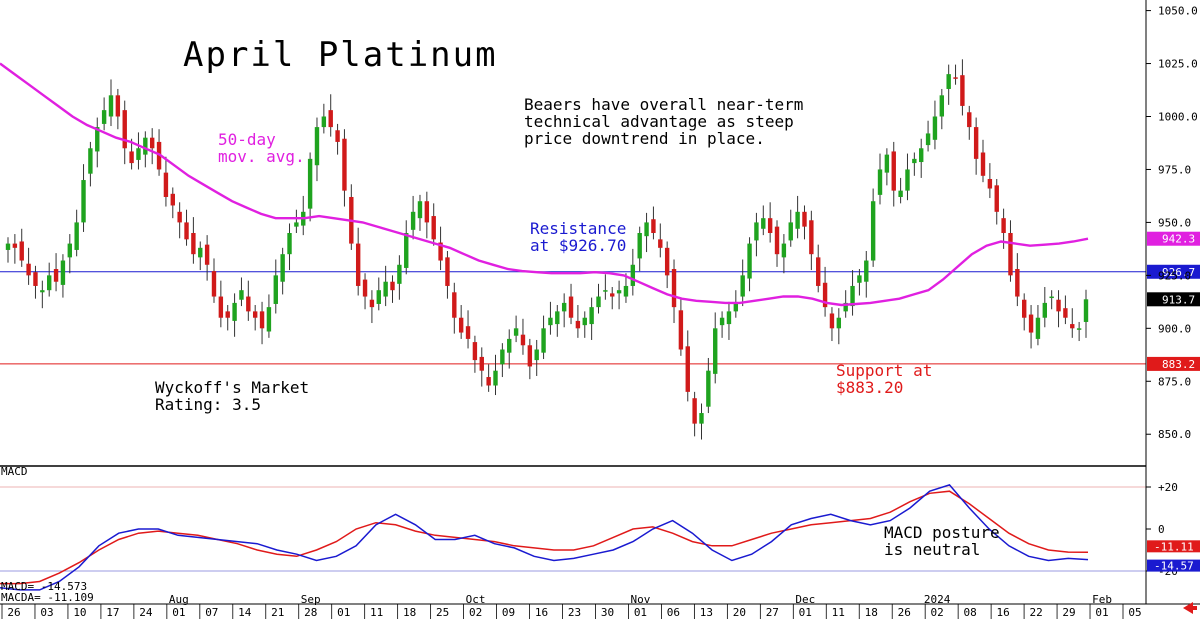  I want to click on support-label: Support at $883.20, so click(884, 379).